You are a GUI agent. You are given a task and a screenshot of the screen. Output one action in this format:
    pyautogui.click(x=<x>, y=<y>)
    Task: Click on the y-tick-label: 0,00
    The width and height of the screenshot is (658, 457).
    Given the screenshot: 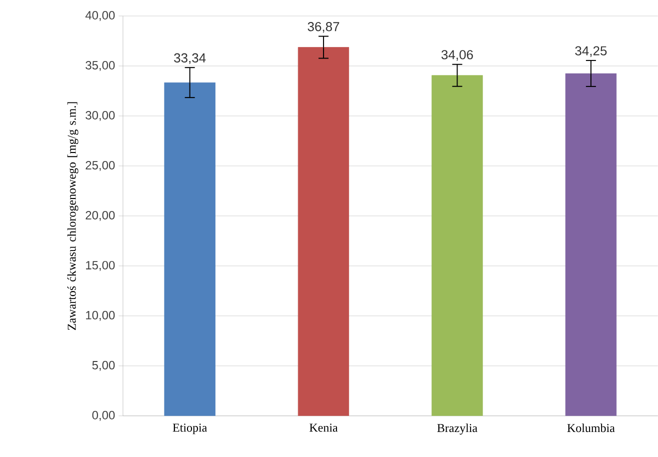 What is the action you would take?
    pyautogui.click(x=103, y=415)
    